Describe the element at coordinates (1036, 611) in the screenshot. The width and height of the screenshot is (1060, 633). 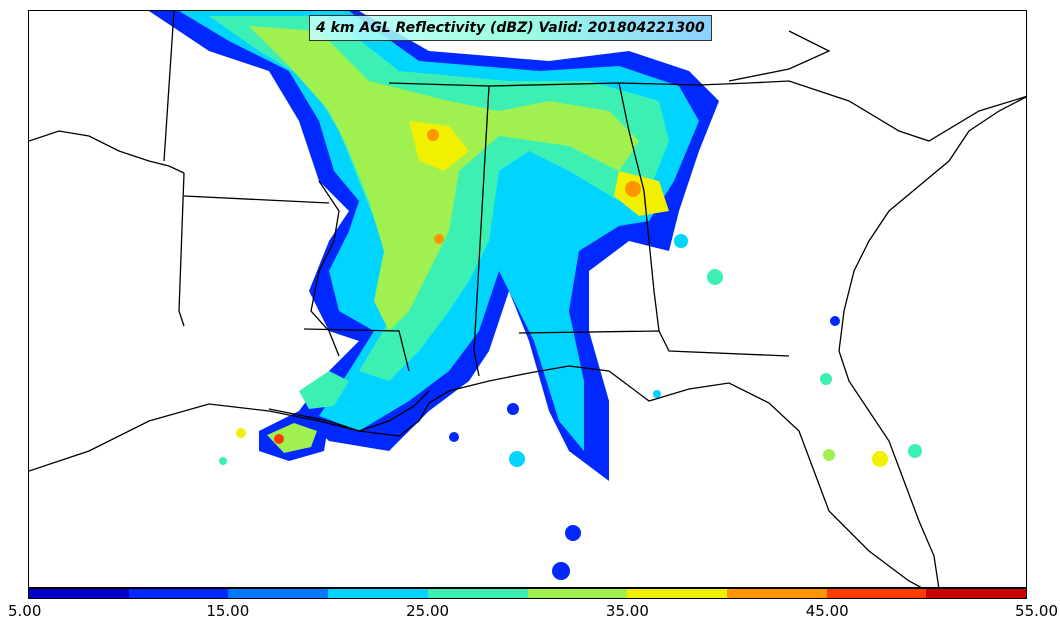
I see `colorbar-tick-label: 55.00` at that location.